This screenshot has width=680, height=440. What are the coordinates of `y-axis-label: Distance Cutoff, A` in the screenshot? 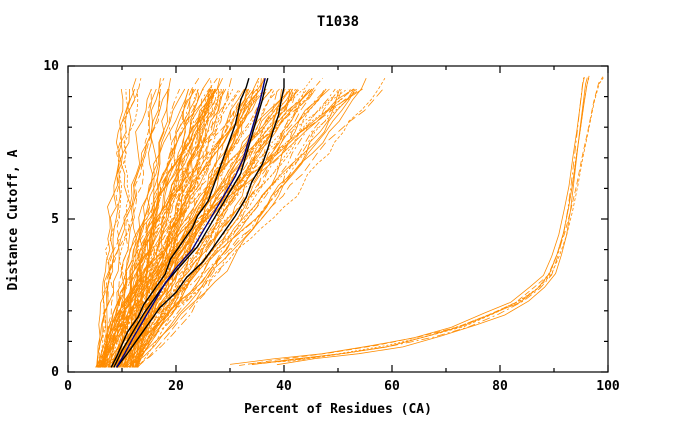 It's located at (13, 219).